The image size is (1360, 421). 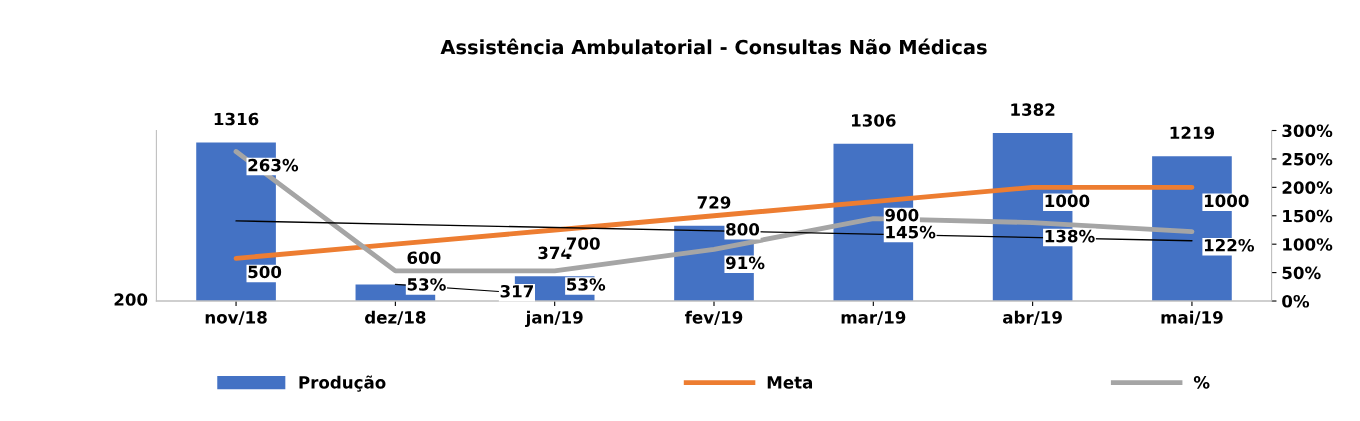 What do you see at coordinates (1307, 131) in the screenshot?
I see `y2-tick-label: 300%` at bounding box center [1307, 131].